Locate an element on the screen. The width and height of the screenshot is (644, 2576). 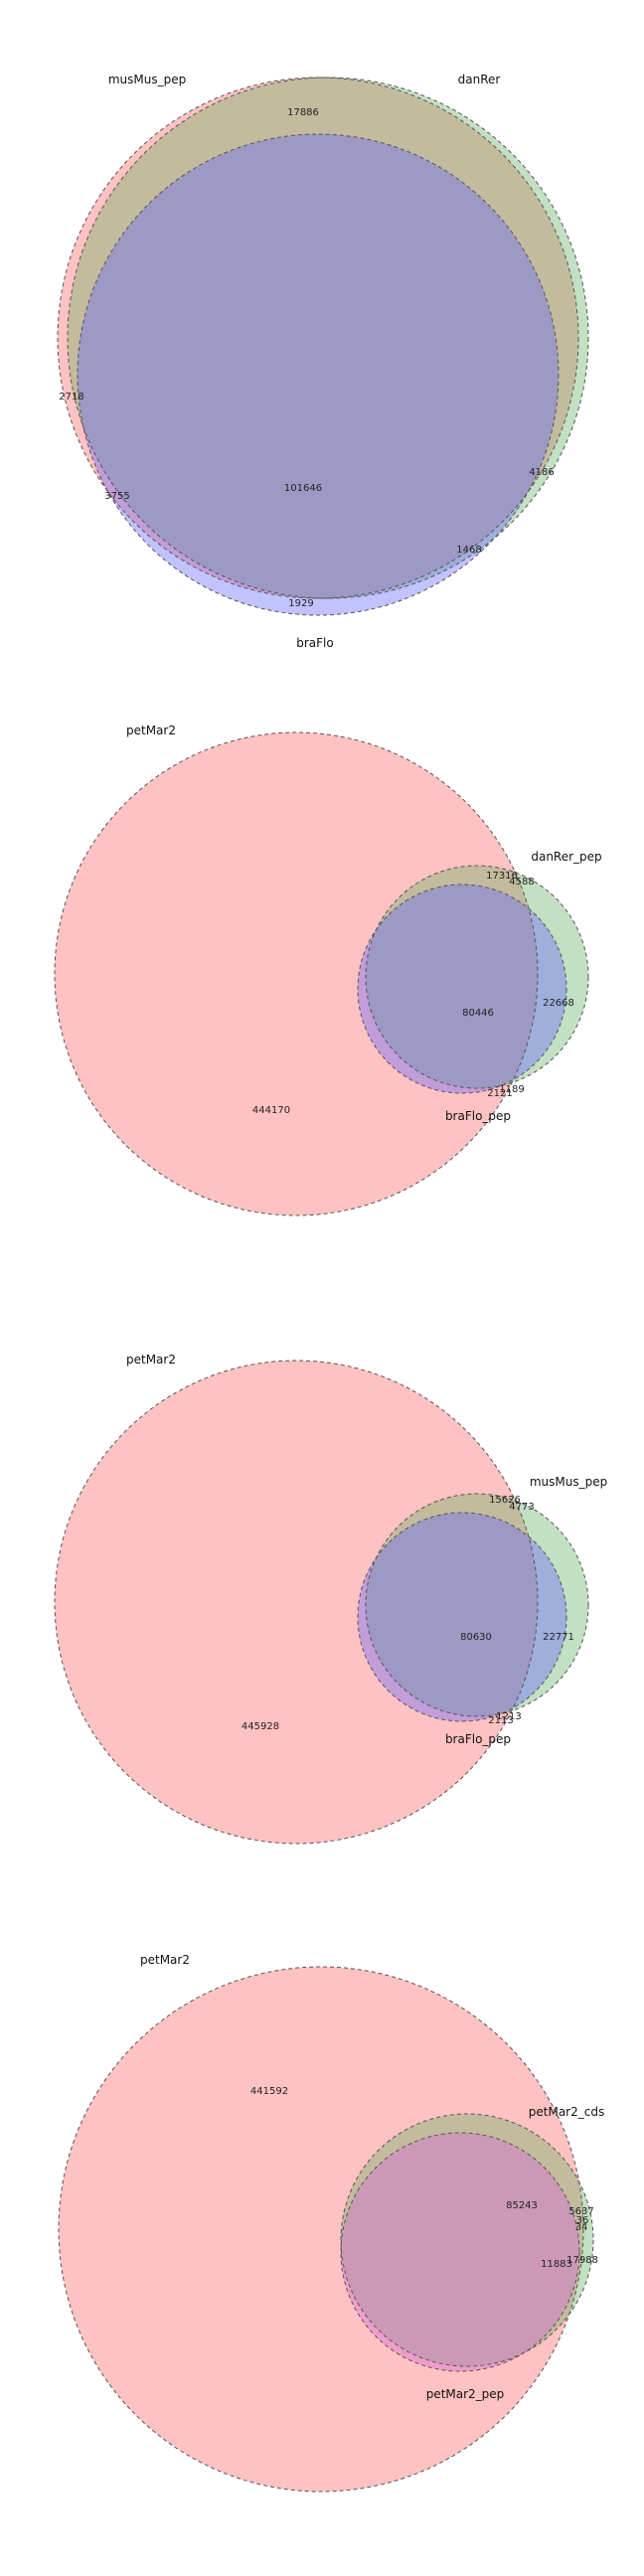
region-count-petMar2_cds: 34 is located at coordinates (581, 2227).